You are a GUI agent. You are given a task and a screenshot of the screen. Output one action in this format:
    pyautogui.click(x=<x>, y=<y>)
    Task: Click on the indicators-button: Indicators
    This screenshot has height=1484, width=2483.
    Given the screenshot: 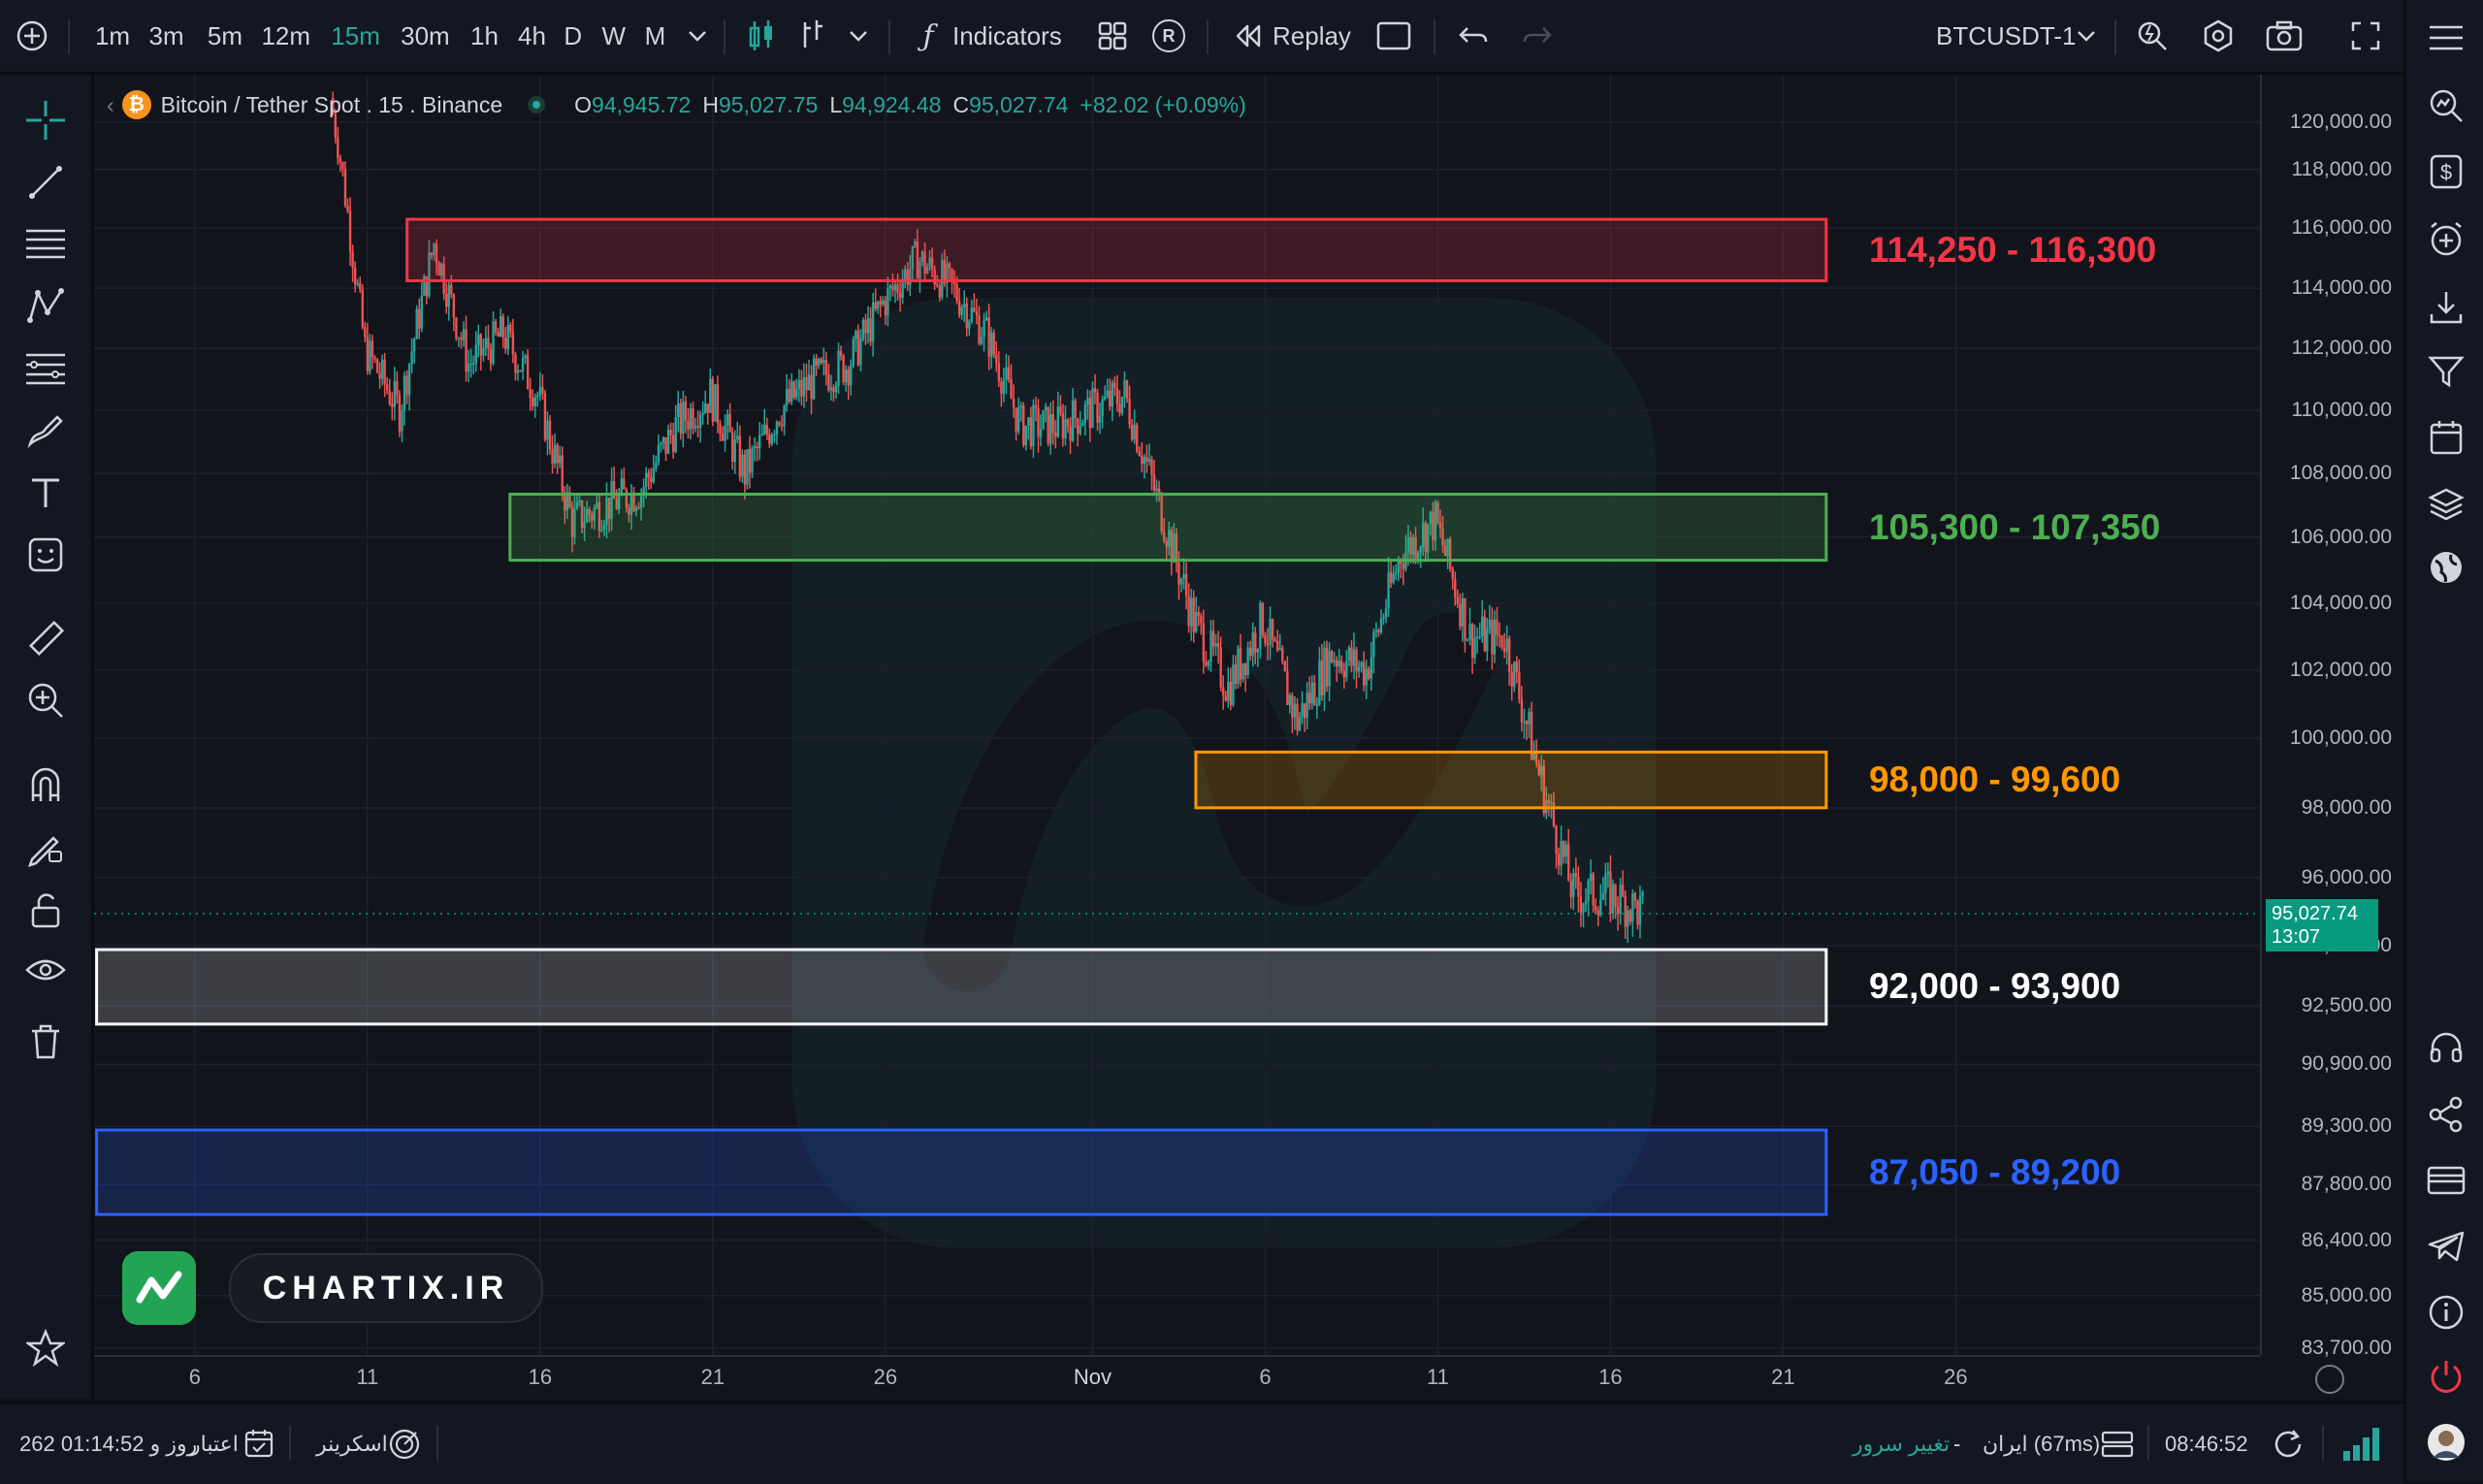 What is the action you would take?
    pyautogui.click(x=1007, y=35)
    